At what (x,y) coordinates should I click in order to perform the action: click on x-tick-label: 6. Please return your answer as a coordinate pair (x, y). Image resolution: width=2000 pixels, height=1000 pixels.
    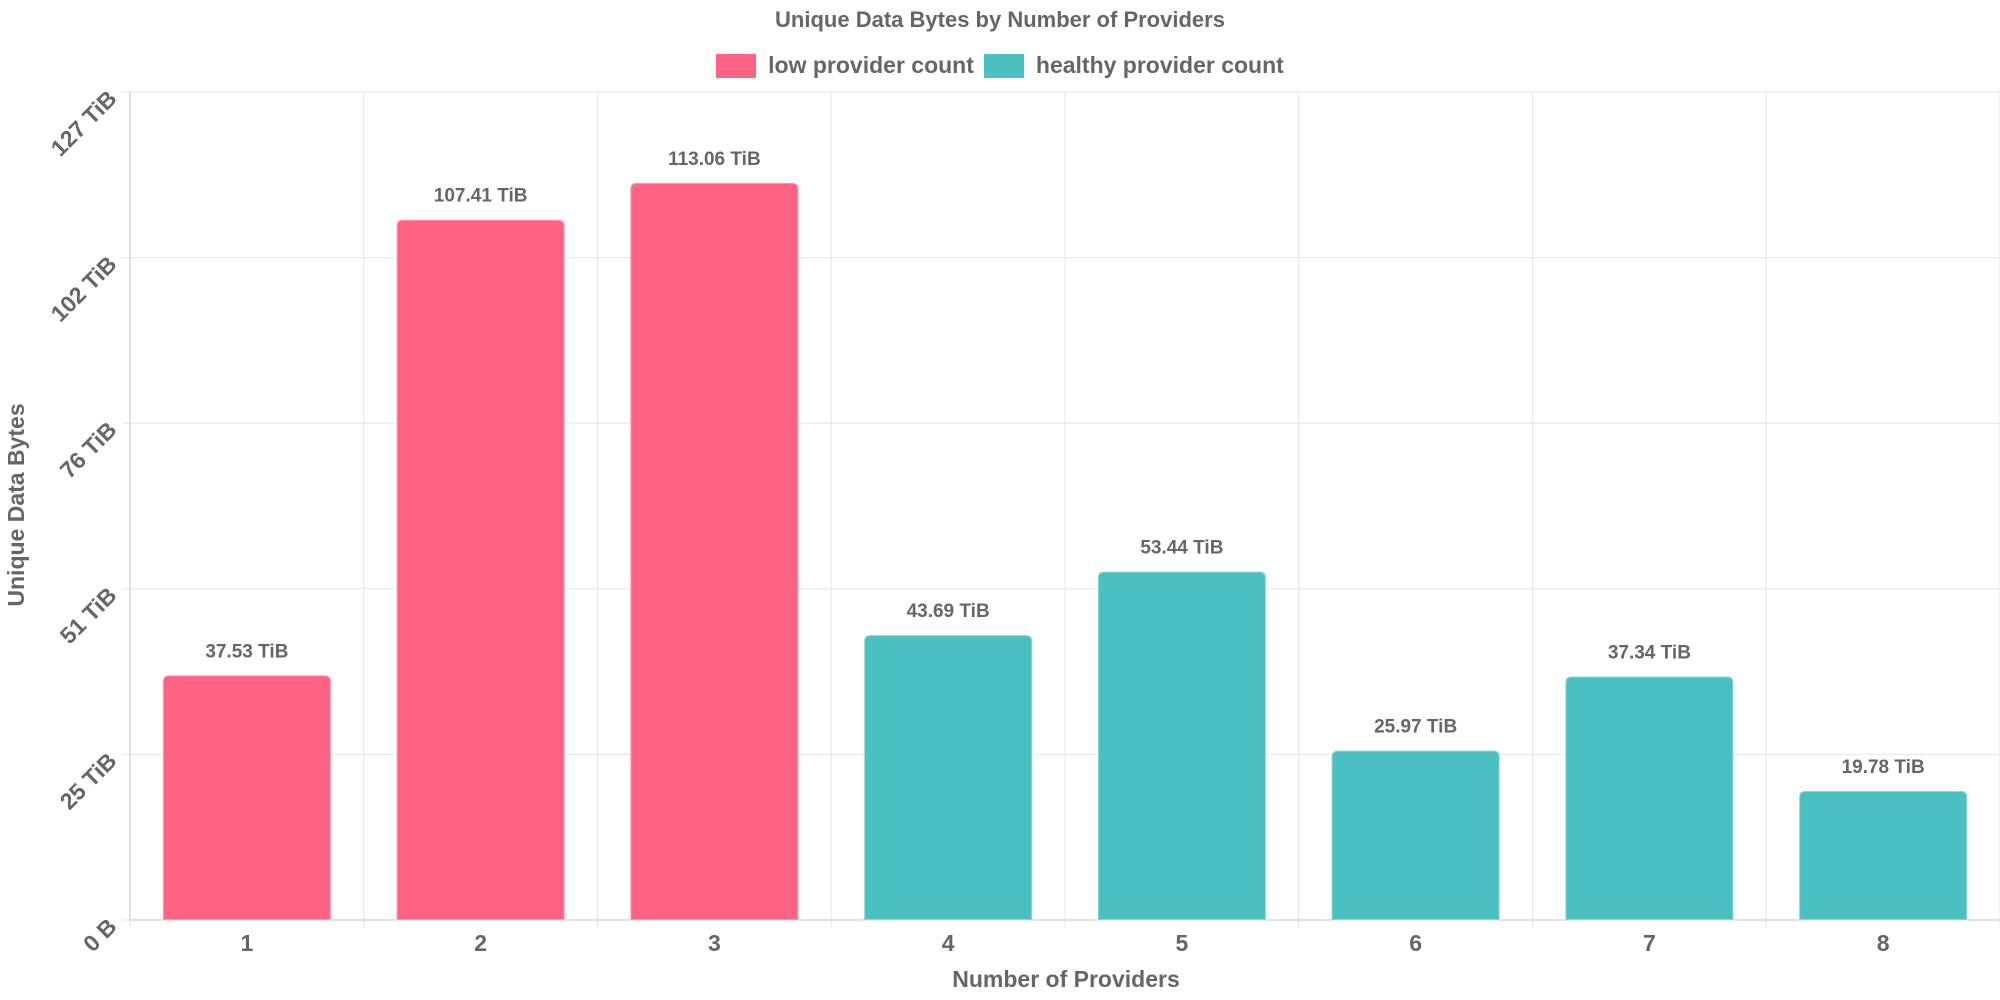
    Looking at the image, I should click on (1415, 943).